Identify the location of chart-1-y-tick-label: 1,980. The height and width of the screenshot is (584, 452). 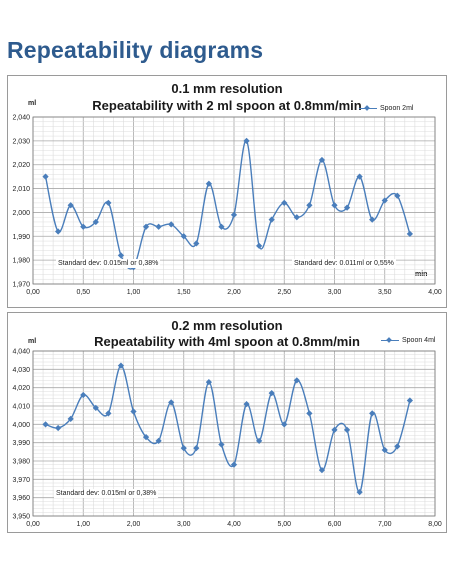
(21, 261).